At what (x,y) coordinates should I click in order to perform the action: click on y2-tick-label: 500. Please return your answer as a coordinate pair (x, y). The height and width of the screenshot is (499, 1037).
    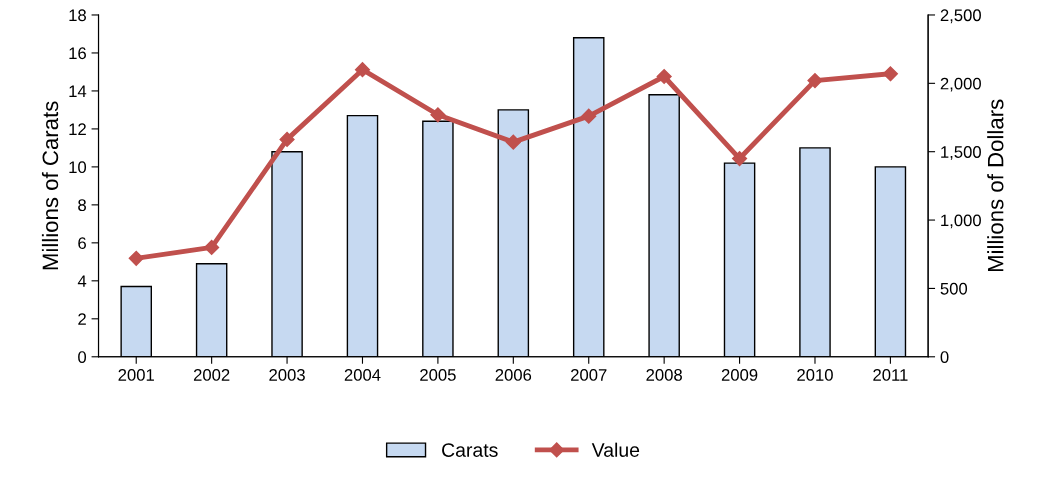
    Looking at the image, I should click on (954, 288).